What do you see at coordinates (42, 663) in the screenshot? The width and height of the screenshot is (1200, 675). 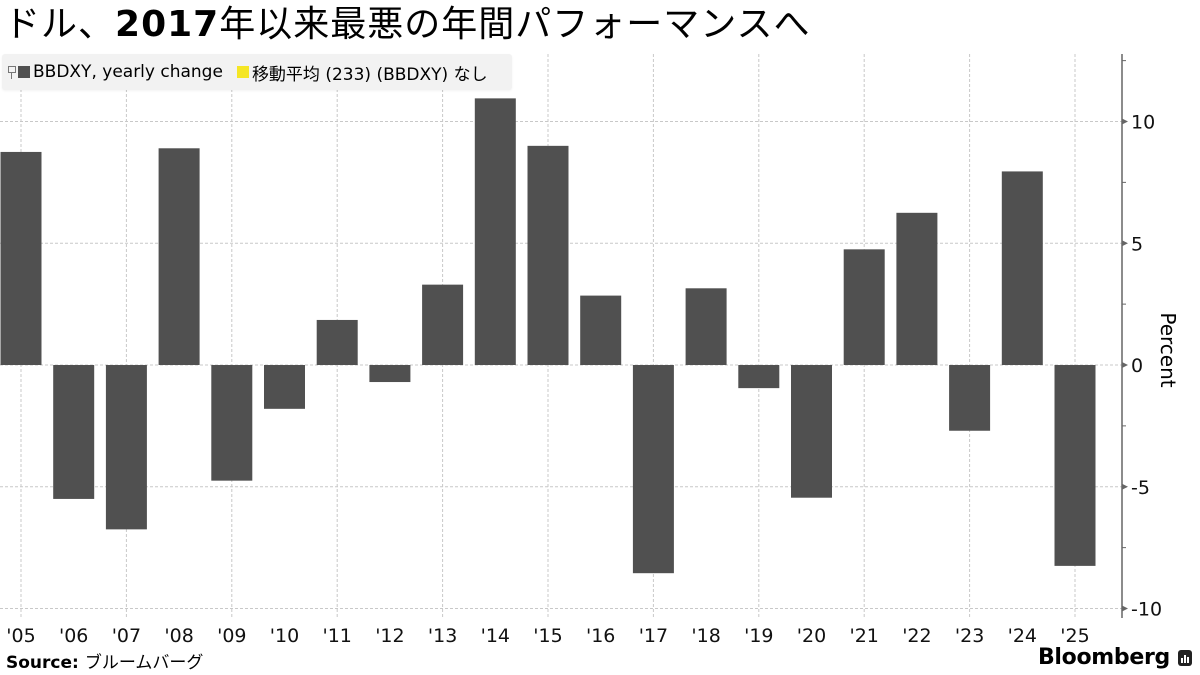 I see `source-label: Source:` at bounding box center [42, 663].